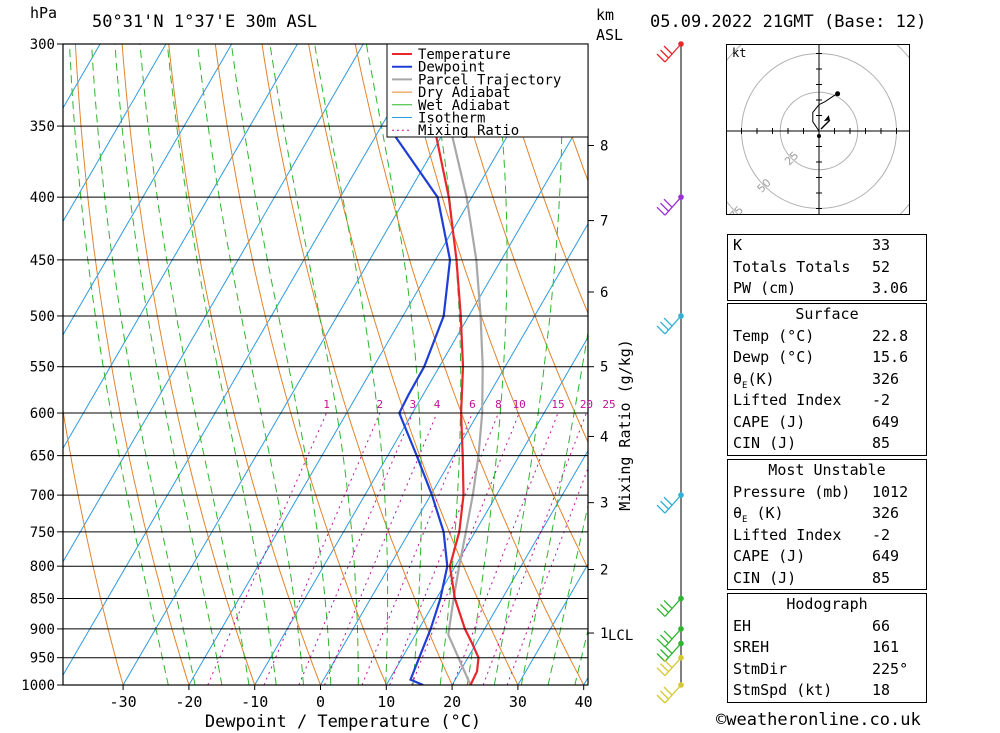  Describe the element at coordinates (826, 118) in the screenshot. I see `storm-motion-arrowhead` at that location.